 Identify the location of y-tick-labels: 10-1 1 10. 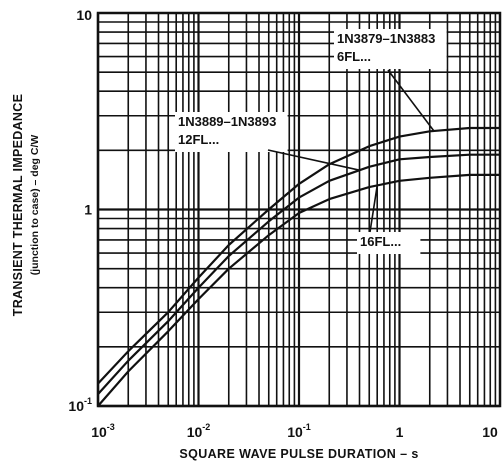
(80, 210).